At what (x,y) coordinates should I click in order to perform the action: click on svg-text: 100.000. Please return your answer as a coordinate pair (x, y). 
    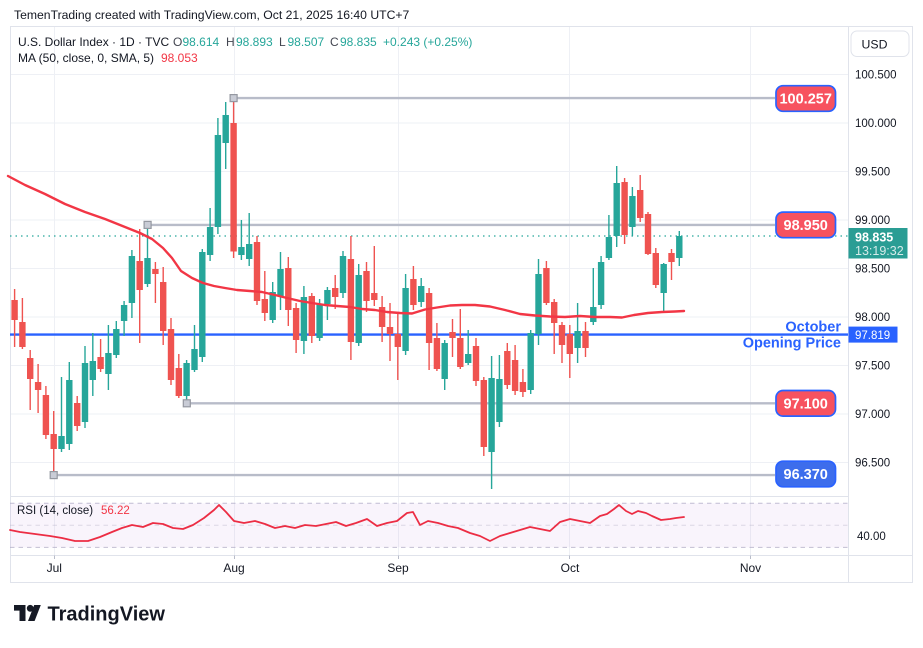
    Looking at the image, I should click on (876, 124).